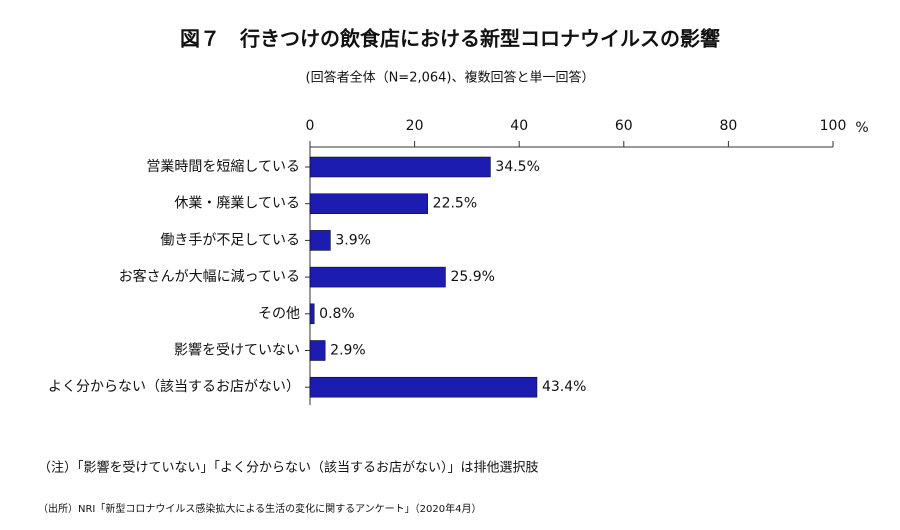 Image resolution: width=900 pixels, height=530 pixels. What do you see at coordinates (237, 350) in the screenshot?
I see `y-tick-label: 影響を受けていない` at bounding box center [237, 350].